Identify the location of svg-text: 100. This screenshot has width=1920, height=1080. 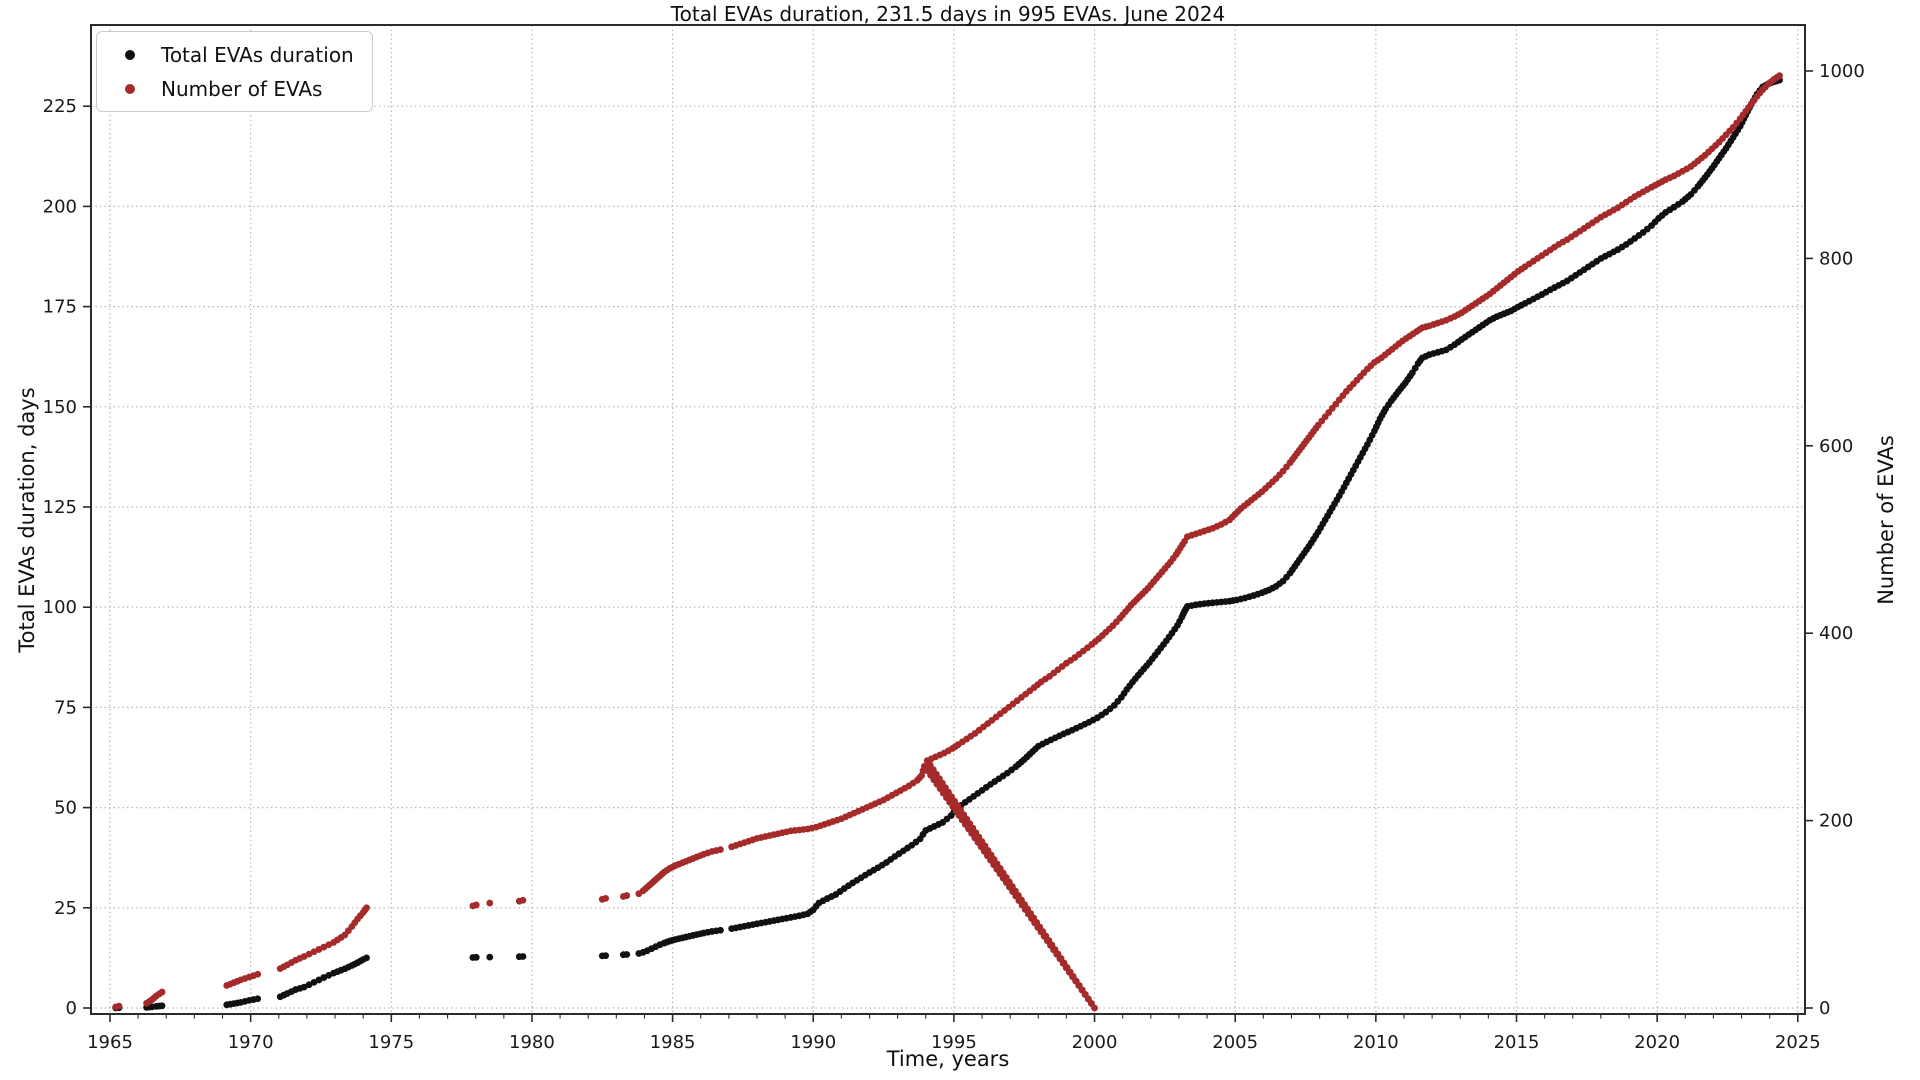
(60, 607).